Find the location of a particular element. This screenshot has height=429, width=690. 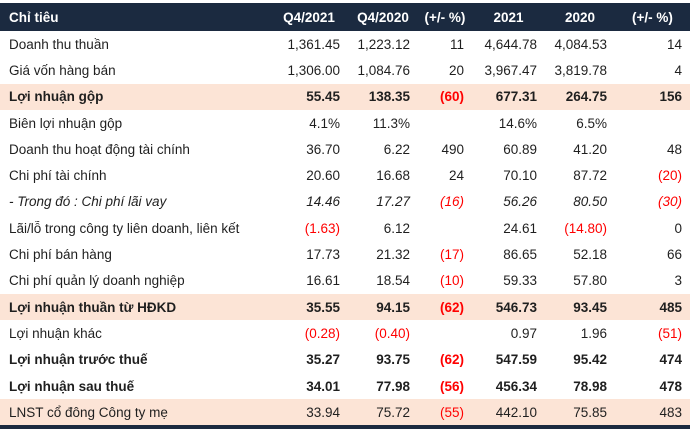

value-cell: 77.98 is located at coordinates (393, 386).